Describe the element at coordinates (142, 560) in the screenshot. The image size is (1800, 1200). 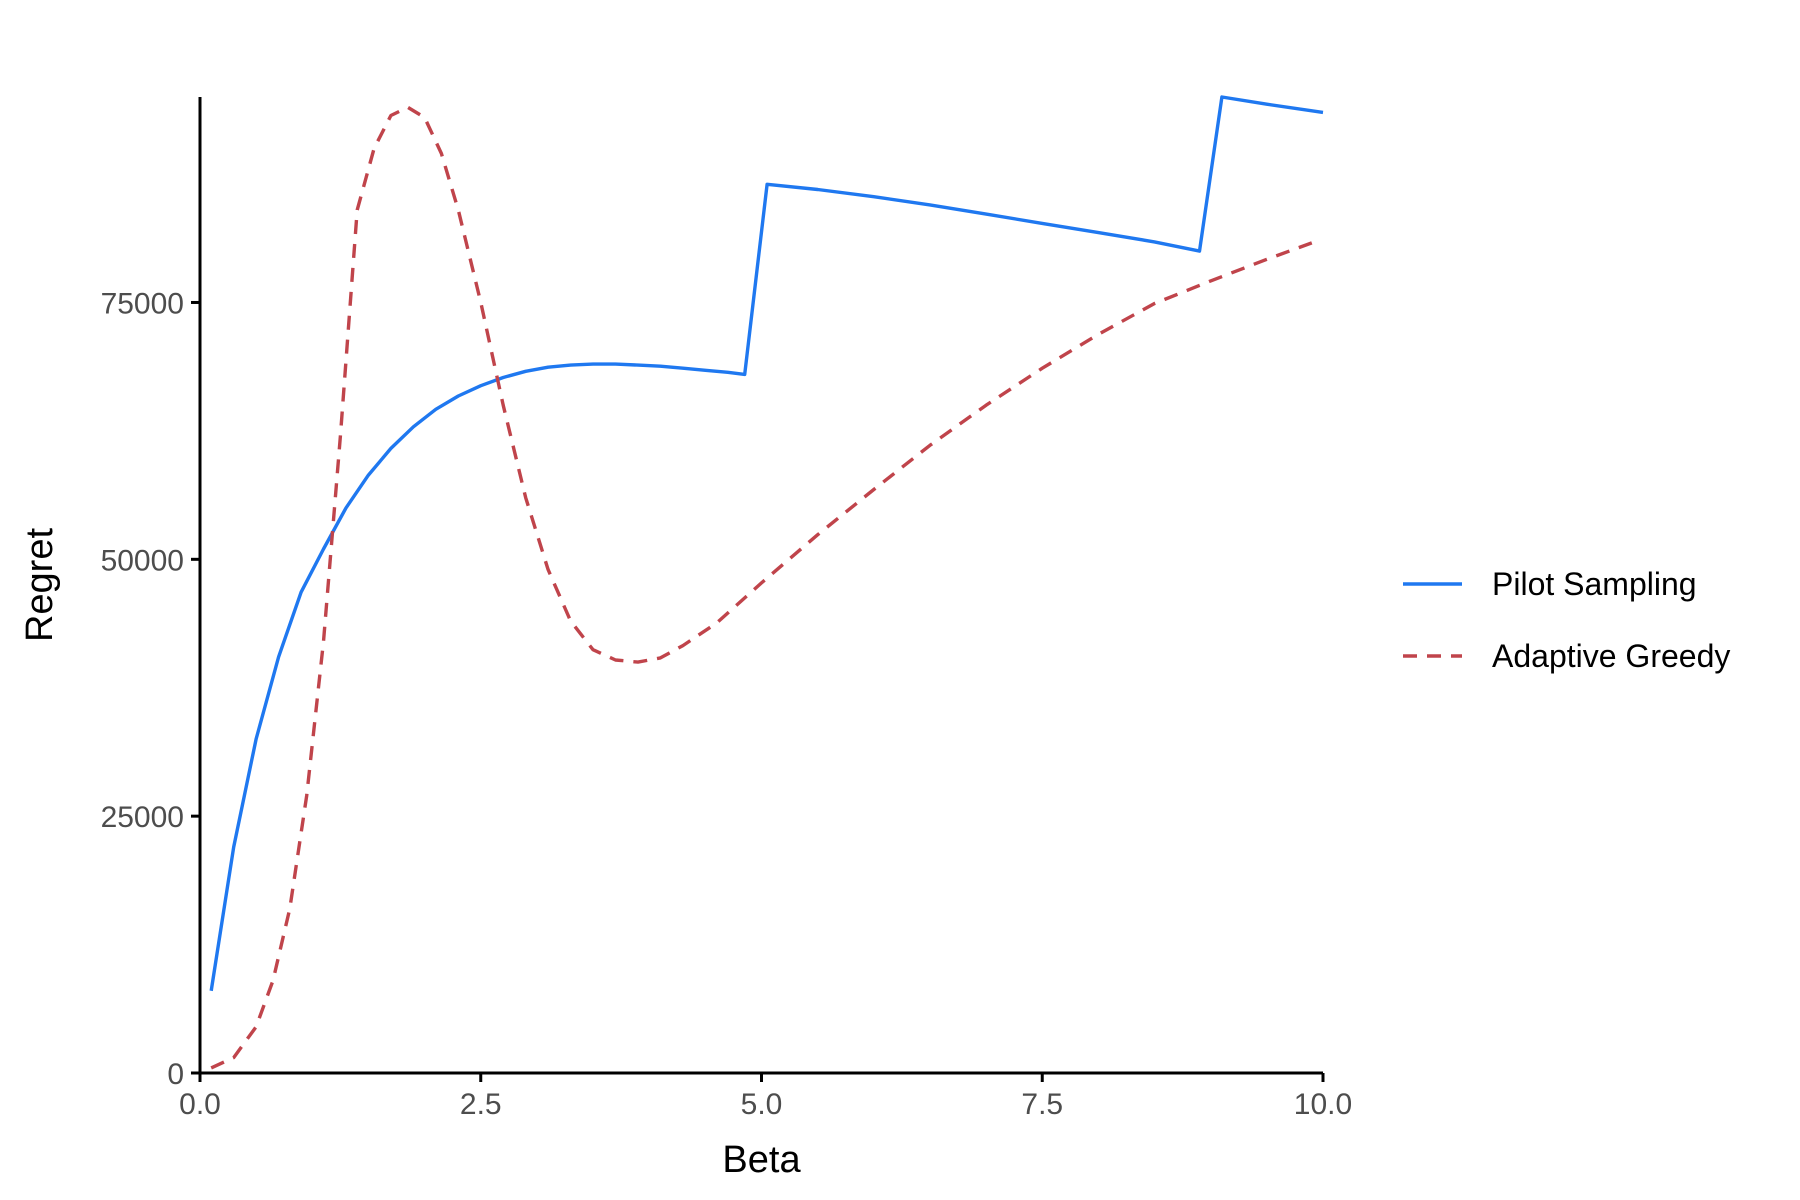
I see `y-tick-label: 50000` at that location.